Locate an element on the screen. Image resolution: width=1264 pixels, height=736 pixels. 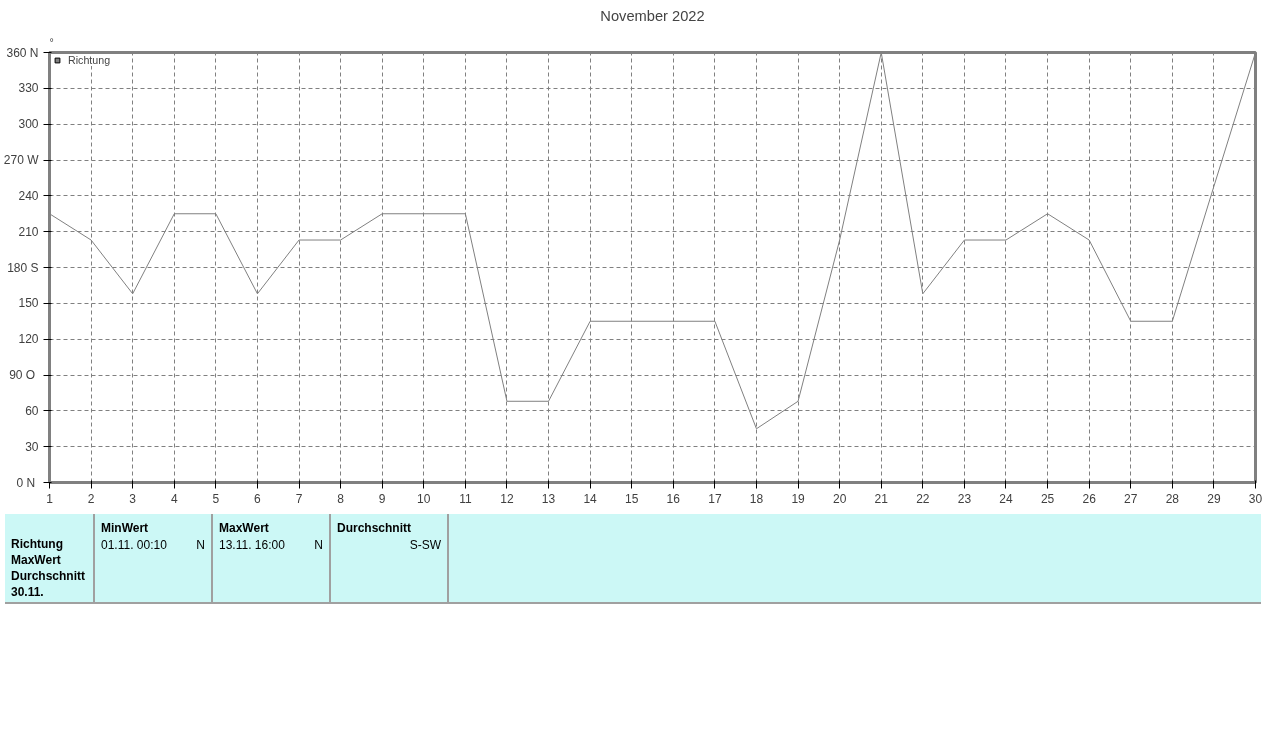
x-tick-label: 25 is located at coordinates (1047, 498).